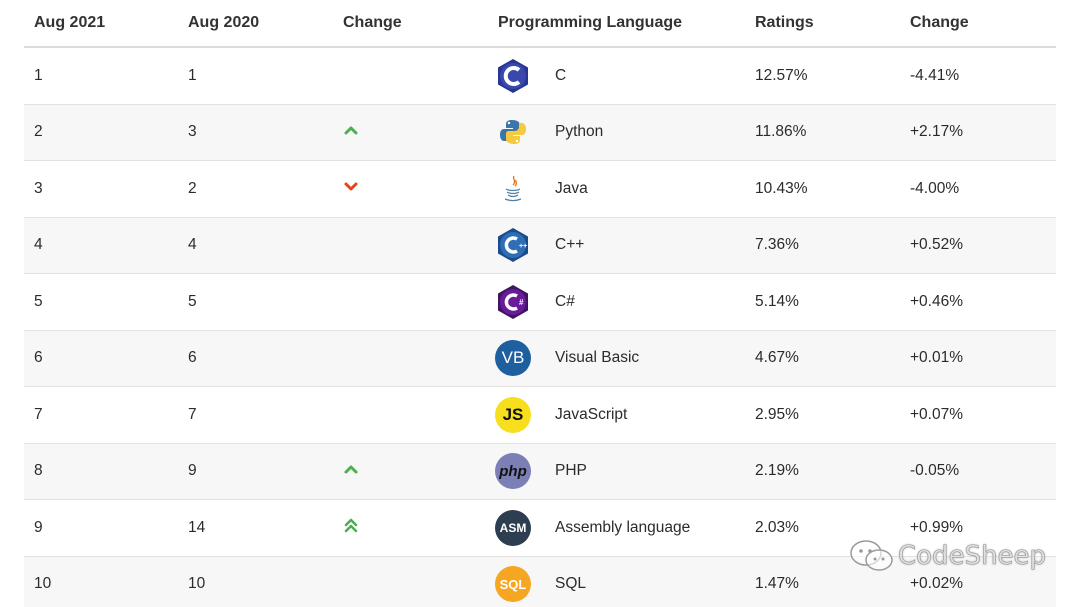 The width and height of the screenshot is (1080, 607). I want to click on rank-2020: 4, so click(192, 245).